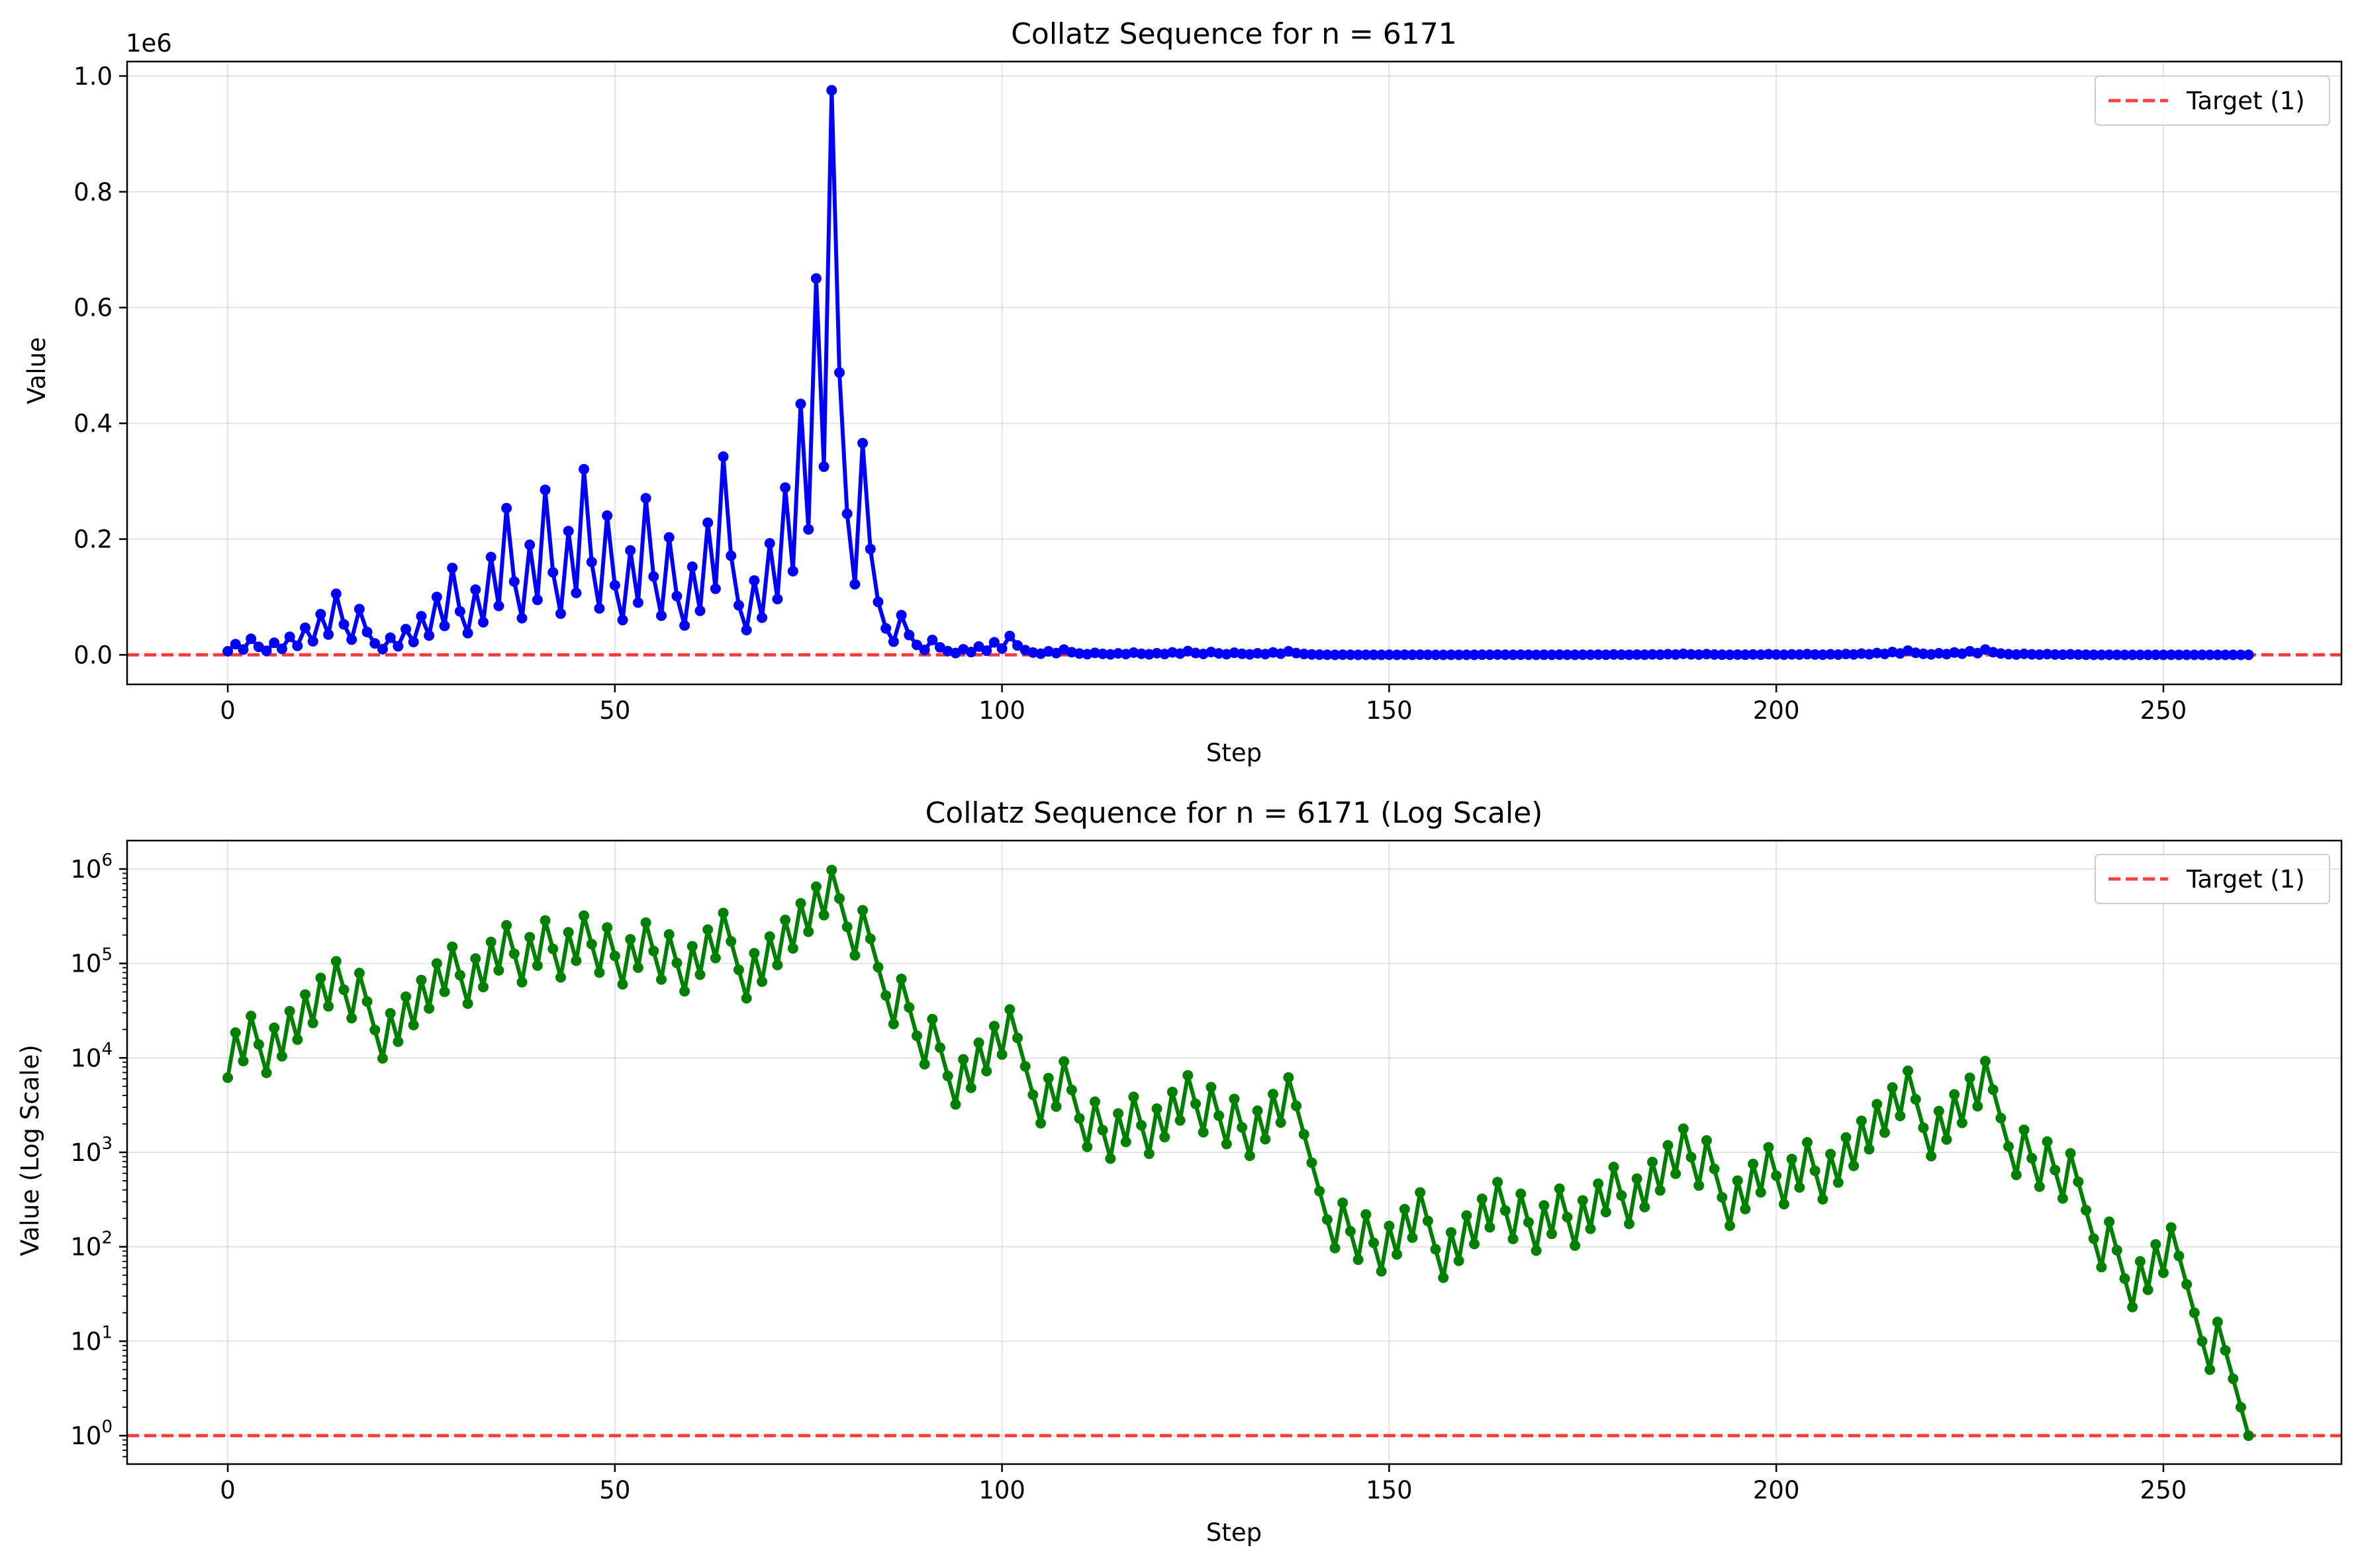 Image resolution: width=2362 pixels, height=1568 pixels. Describe the element at coordinates (93, 655) in the screenshot. I see `y-tick-label: 0.0` at that location.